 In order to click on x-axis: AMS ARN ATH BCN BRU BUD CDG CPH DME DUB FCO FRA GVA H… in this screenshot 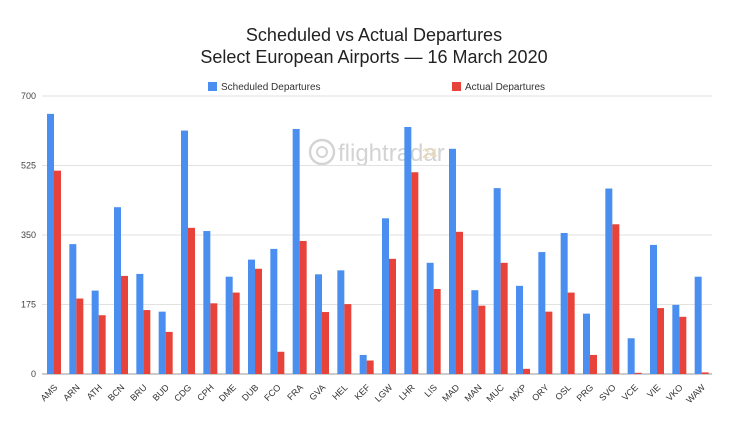, I will do `click(373, 393)`.